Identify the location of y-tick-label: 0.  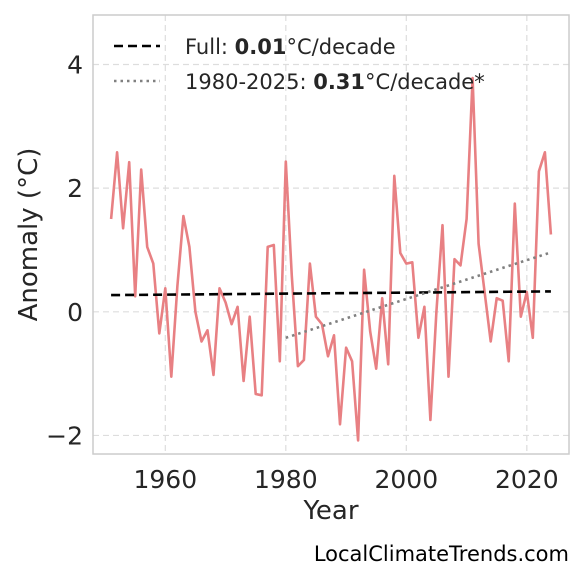
(75, 312).